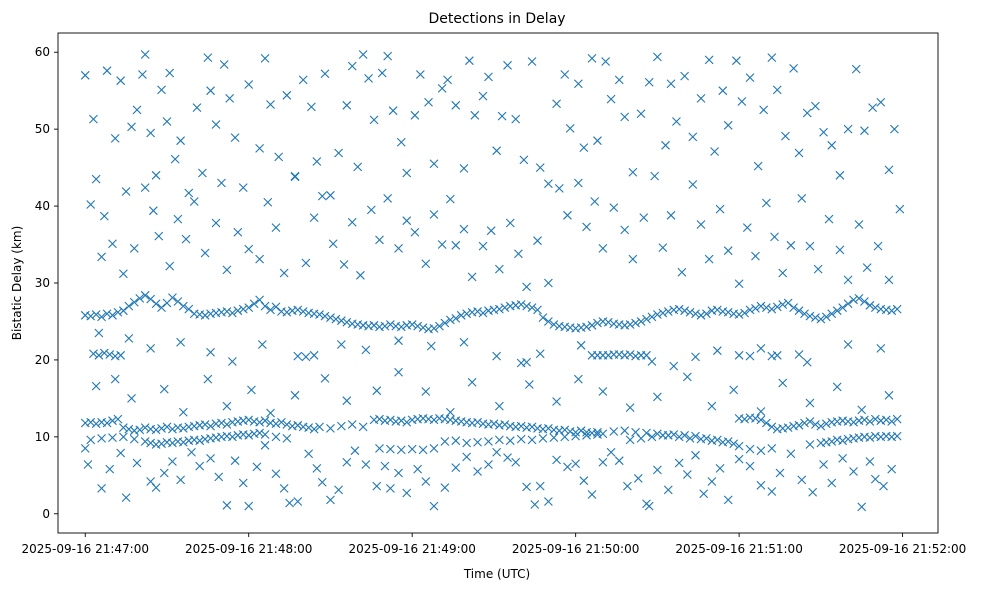  Describe the element at coordinates (42, 129) in the screenshot. I see `y-tick-label: 50` at that location.